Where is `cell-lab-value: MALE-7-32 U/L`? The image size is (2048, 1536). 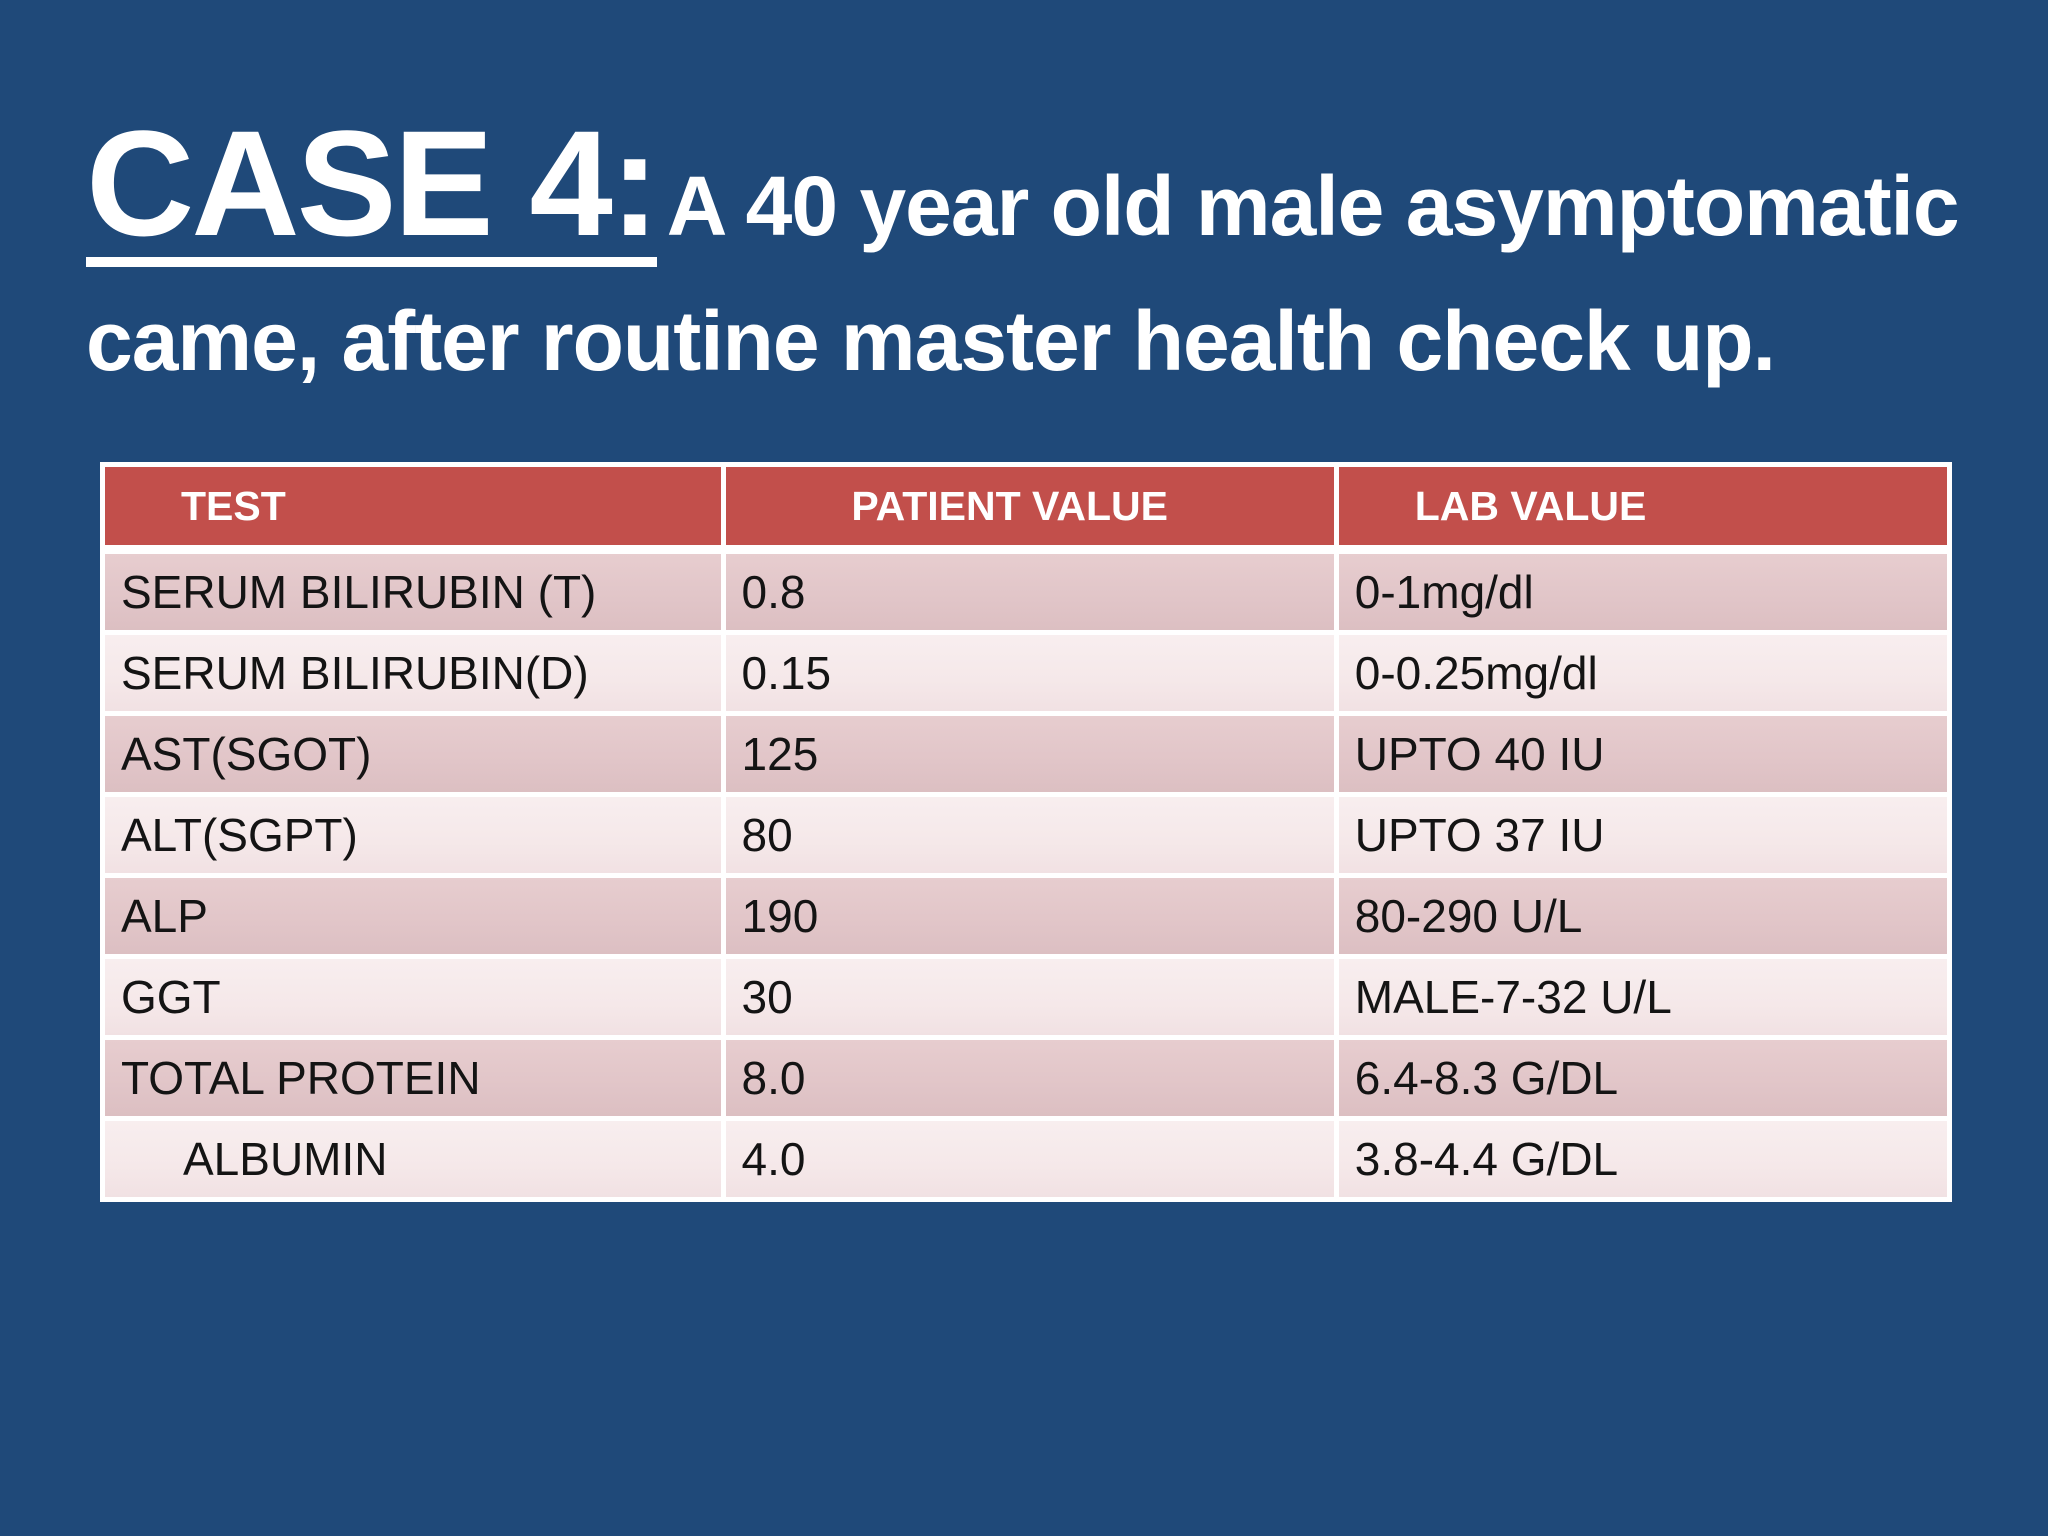 cell-lab-value: MALE-7-32 U/L is located at coordinates (1642, 997).